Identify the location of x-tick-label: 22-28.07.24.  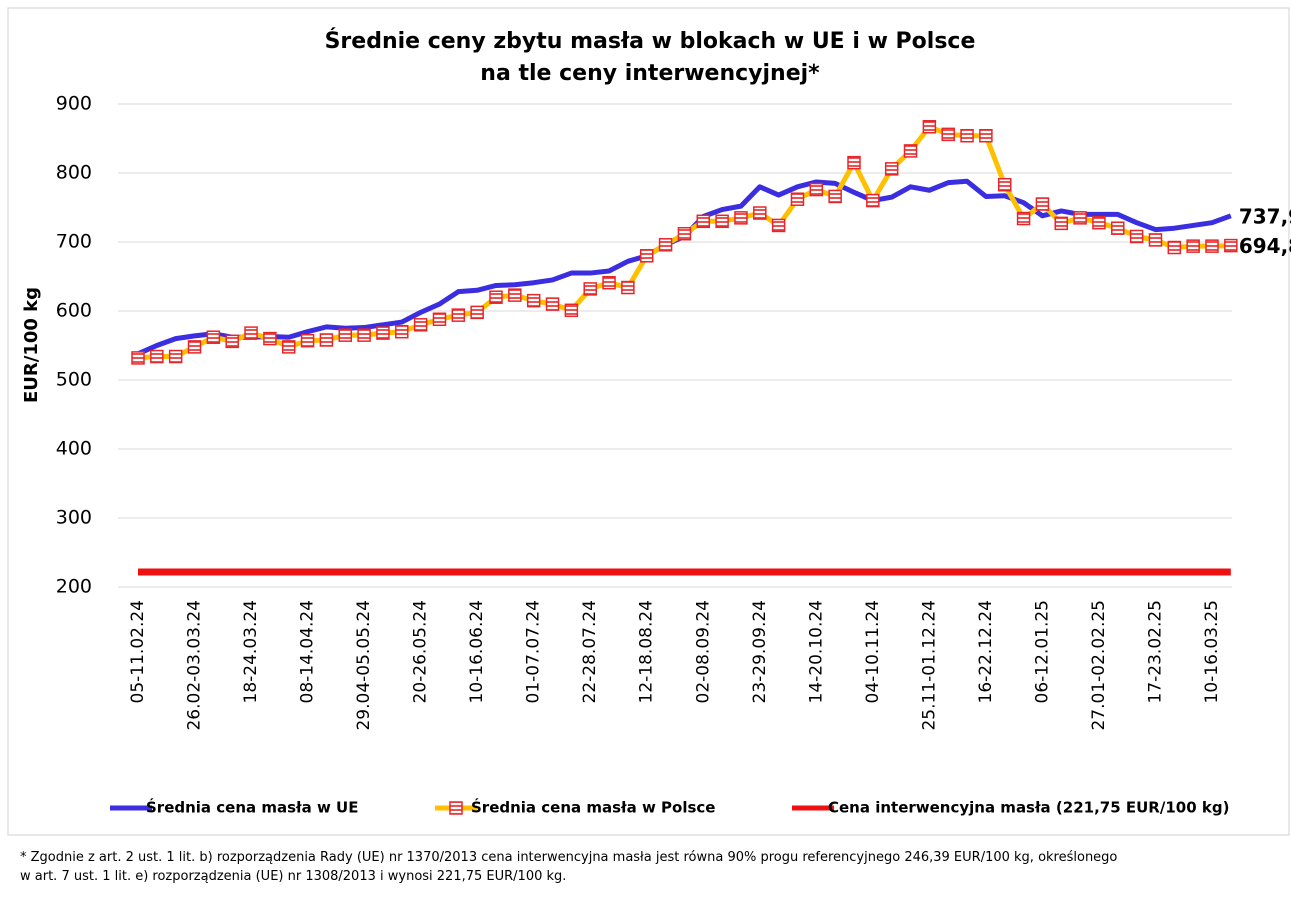
(590, 651).